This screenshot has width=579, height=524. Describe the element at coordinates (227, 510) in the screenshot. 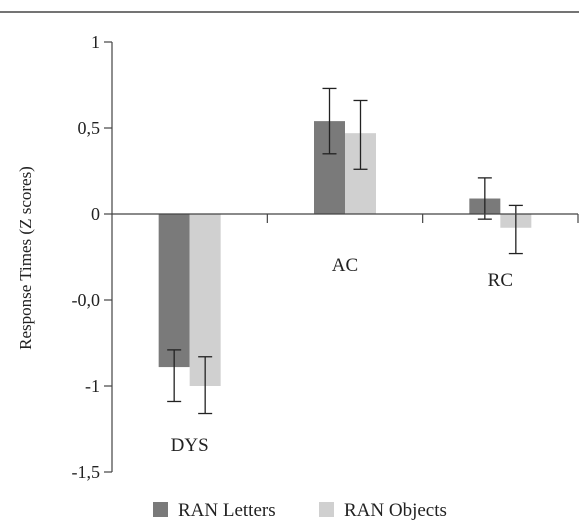

I see `legend-label-1: RAN Letters` at that location.